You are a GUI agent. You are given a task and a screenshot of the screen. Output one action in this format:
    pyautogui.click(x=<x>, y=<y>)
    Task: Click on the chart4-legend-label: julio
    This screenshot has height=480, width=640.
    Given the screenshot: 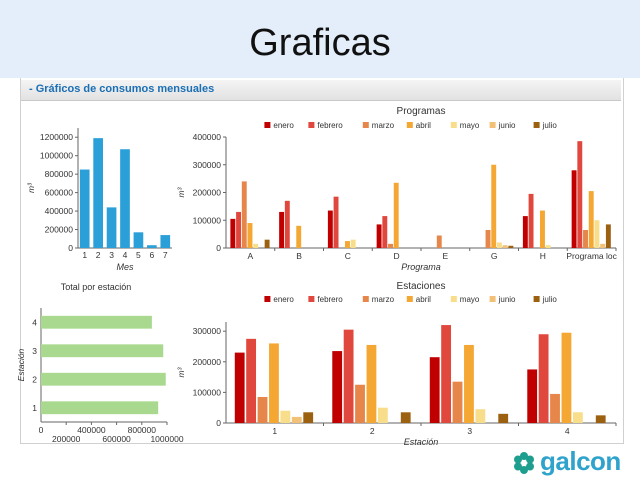 What is the action you would take?
    pyautogui.click(x=550, y=299)
    